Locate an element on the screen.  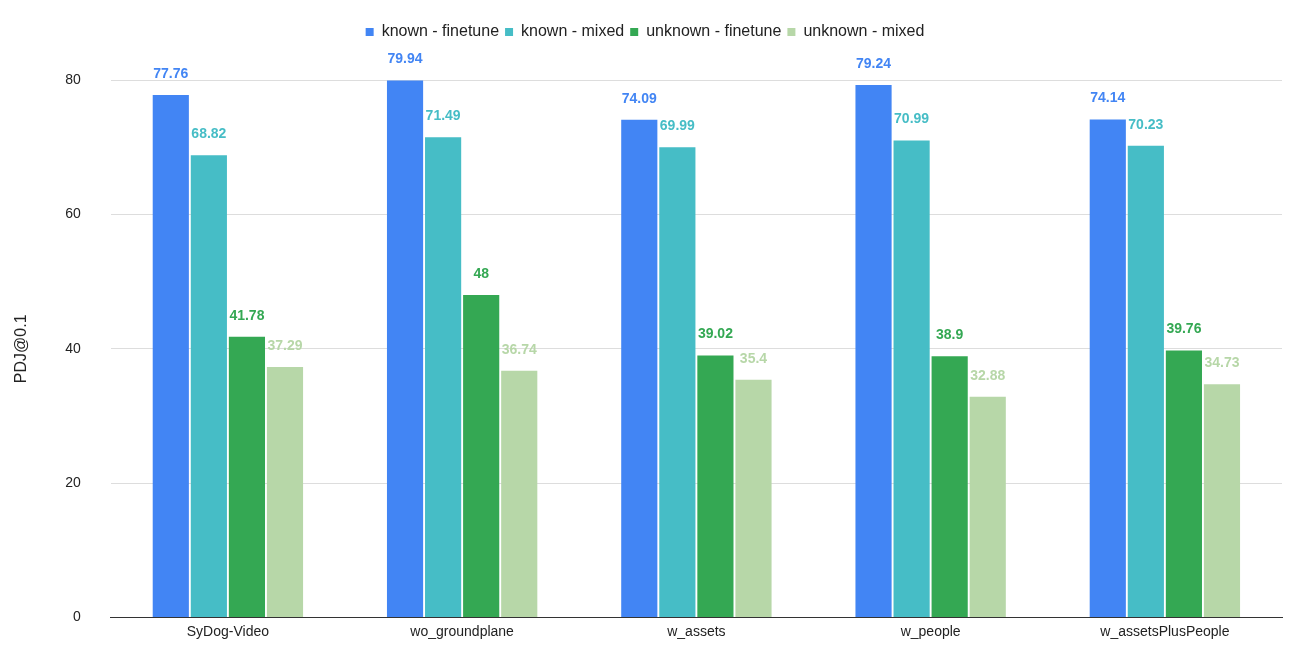
x-tick-label: w_people is located at coordinates (930, 630).